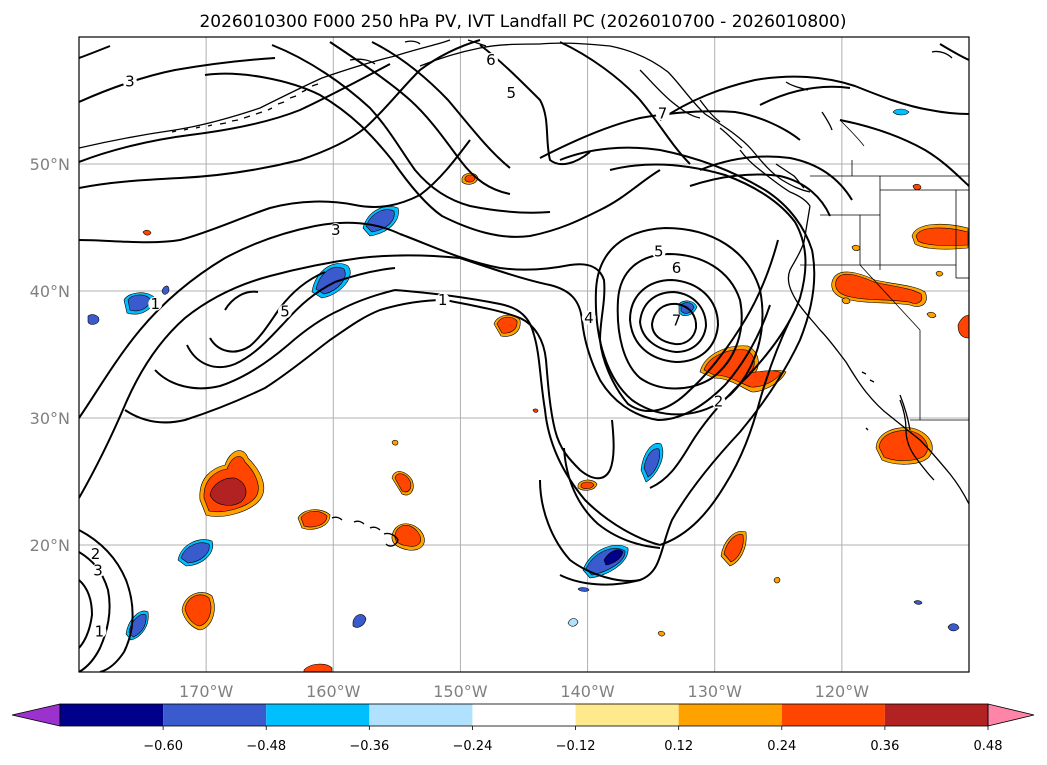  Describe the element at coordinates (98, 570) in the screenshot. I see `contour-label-14: 3` at that location.